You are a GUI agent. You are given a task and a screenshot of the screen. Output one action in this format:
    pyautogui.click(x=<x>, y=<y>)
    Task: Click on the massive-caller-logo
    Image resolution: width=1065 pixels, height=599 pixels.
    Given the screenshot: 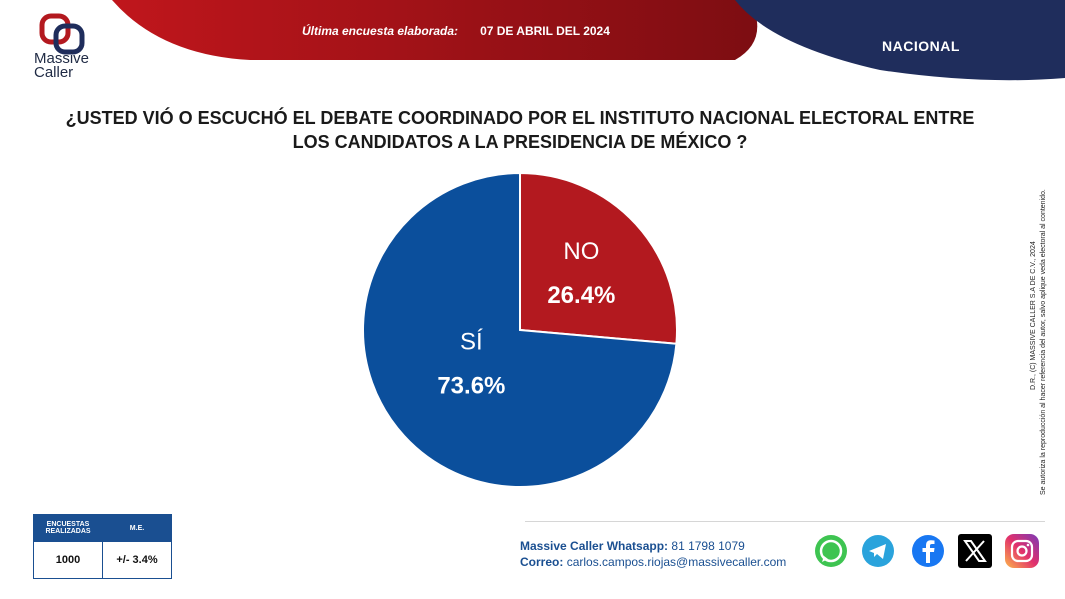 What is the action you would take?
    pyautogui.click(x=62, y=34)
    